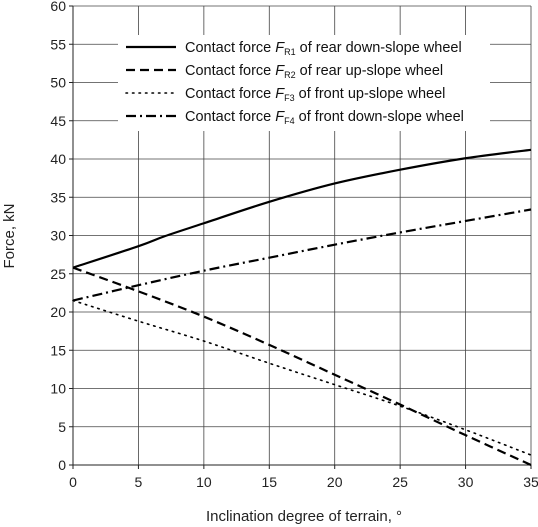 This screenshot has width=538, height=527. I want to click on x-tick-label: 20, so click(335, 482).